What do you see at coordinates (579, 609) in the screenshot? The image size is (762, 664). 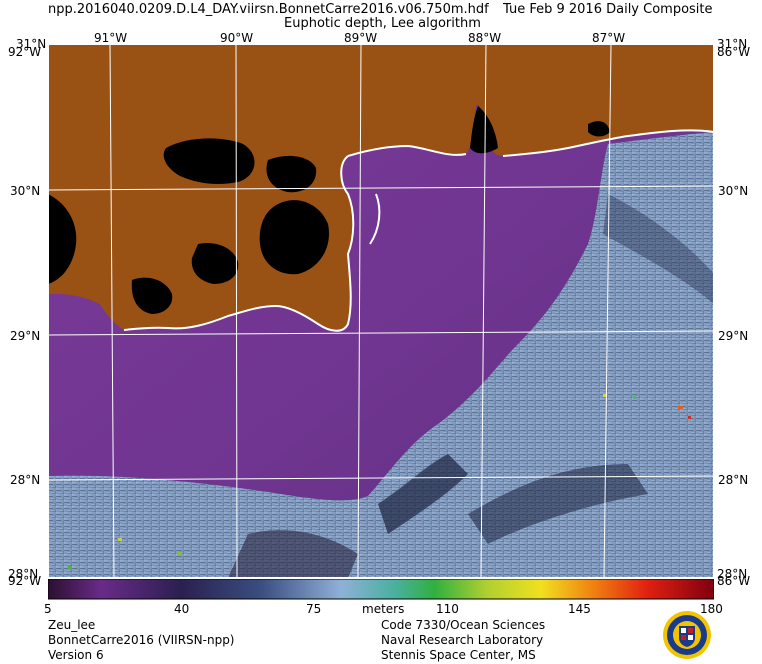 I see `scale-tick-145: 145` at bounding box center [579, 609].